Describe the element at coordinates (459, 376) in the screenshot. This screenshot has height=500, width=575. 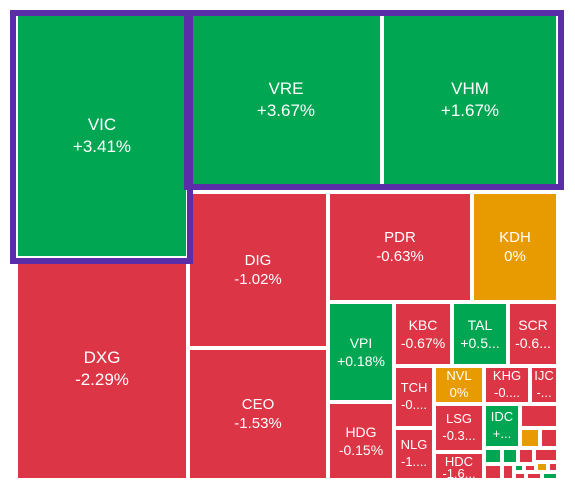
I see `tile-symbol: NVL` at that location.